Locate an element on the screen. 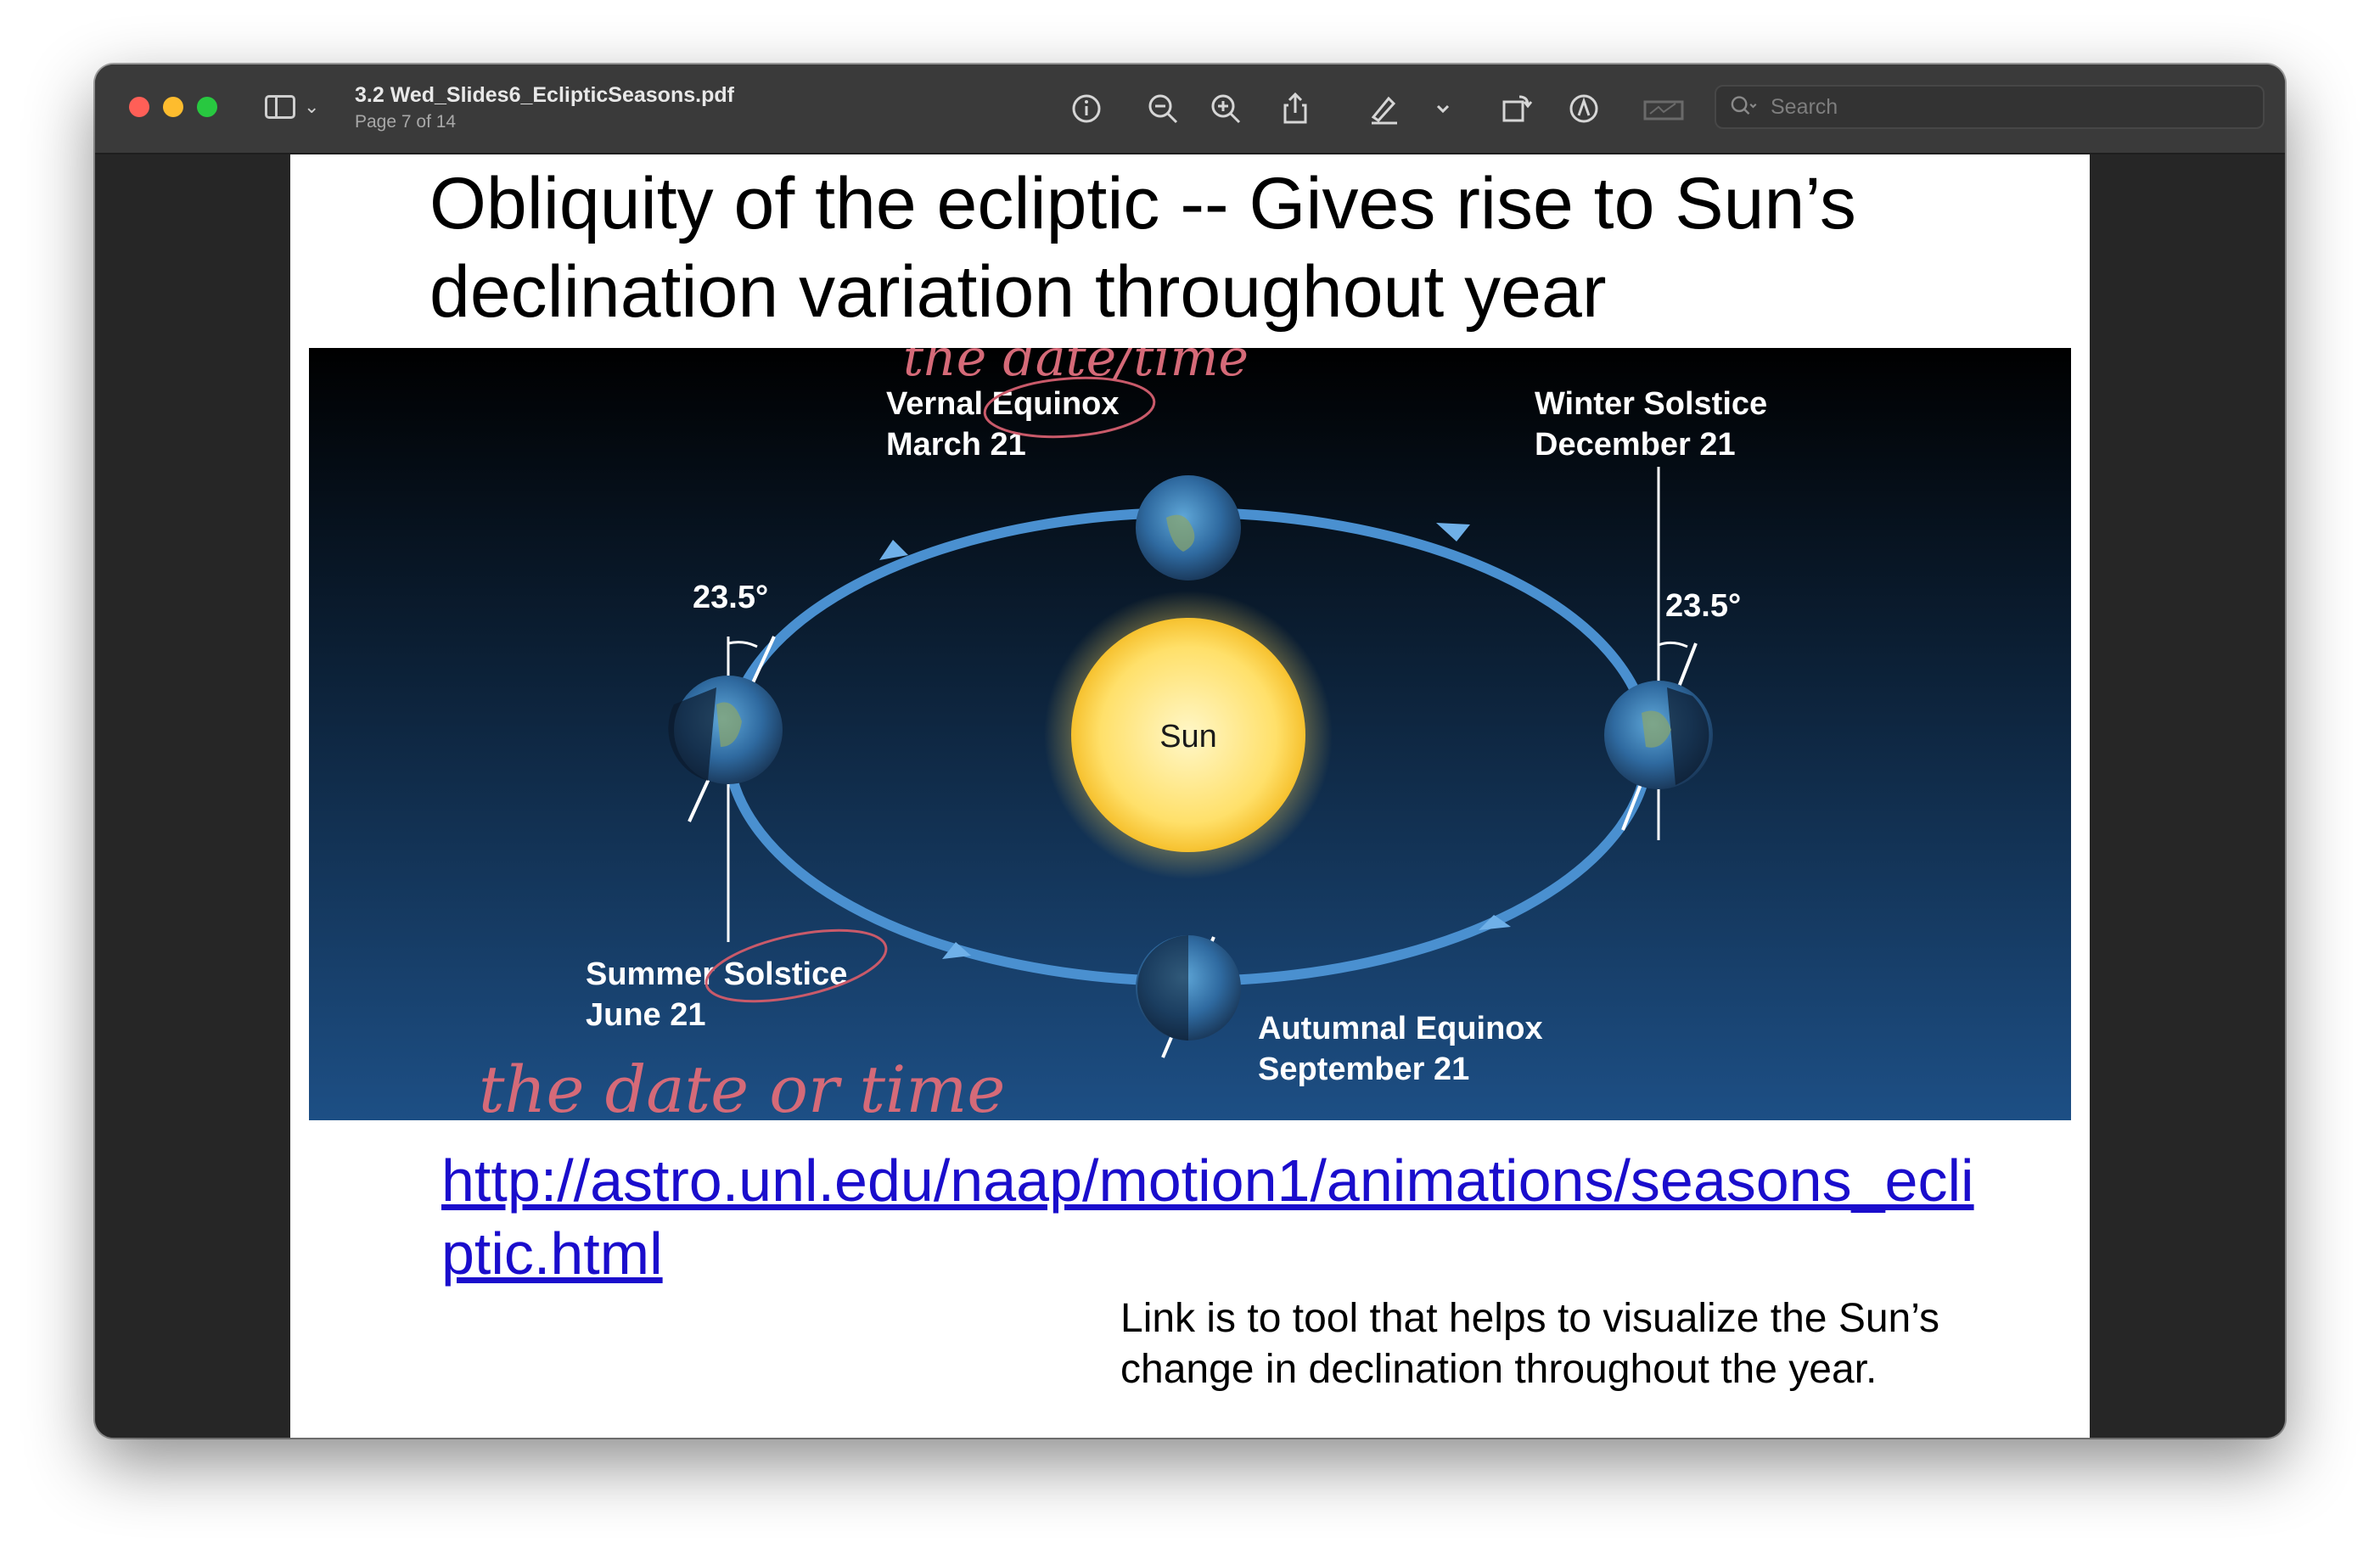 The height and width of the screenshot is (1565, 2380). tilt-label-left: 23.5° is located at coordinates (730, 597).